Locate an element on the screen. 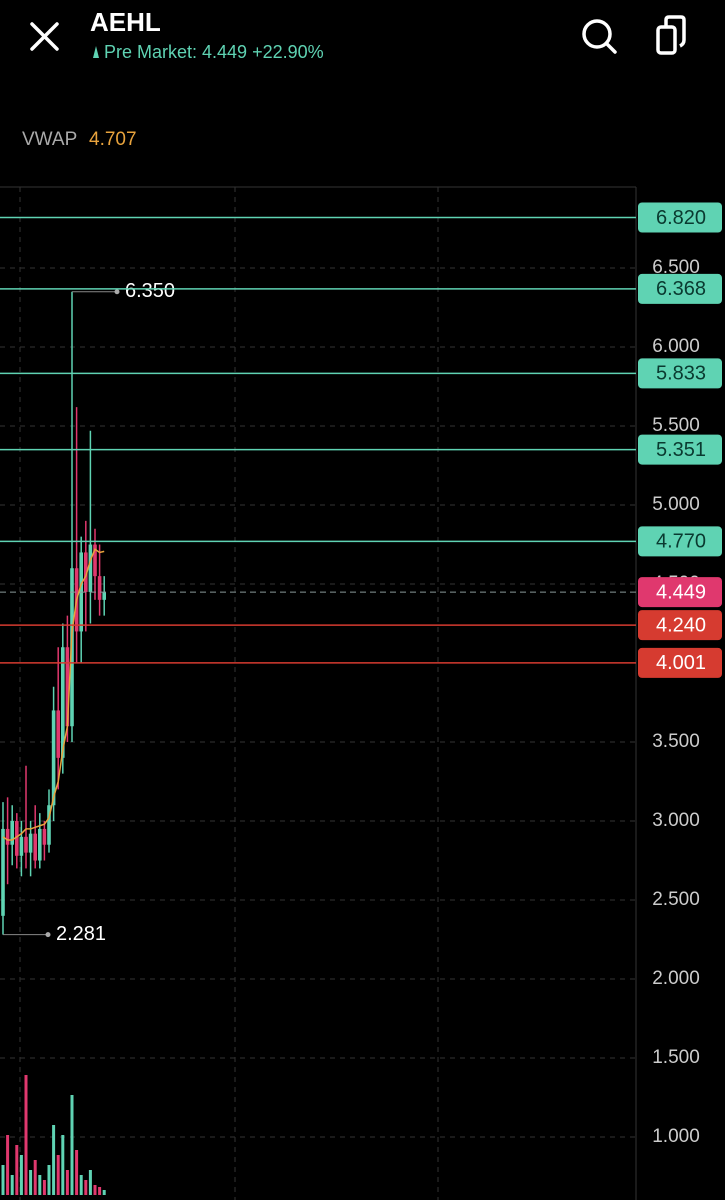  y-tick-label: 1.000 is located at coordinates (676, 1136).